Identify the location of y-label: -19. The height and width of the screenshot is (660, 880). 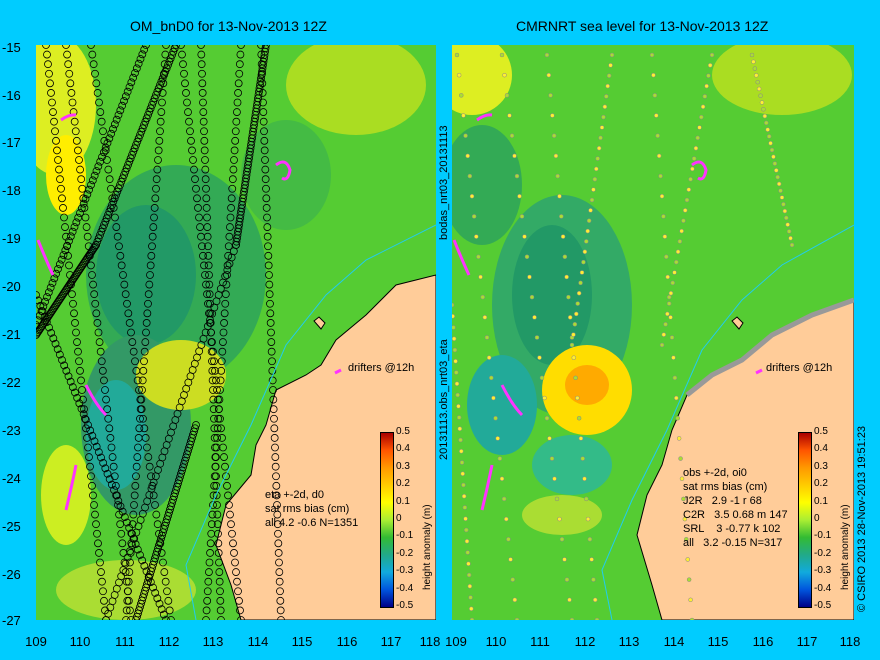
(11, 238).